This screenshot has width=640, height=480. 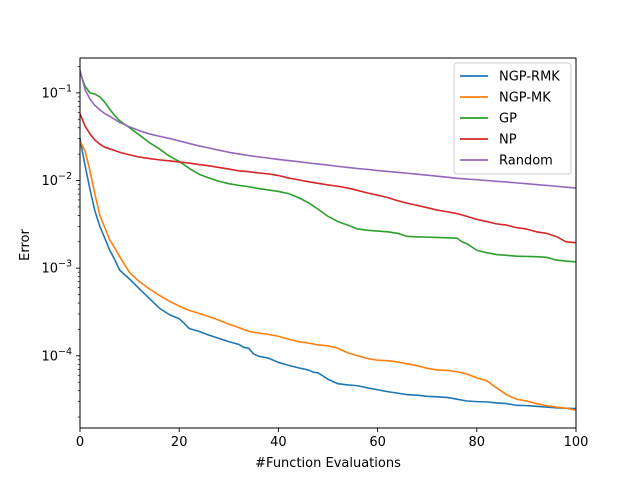 I want to click on x-axis-label: #Function Evaluations, so click(x=328, y=463).